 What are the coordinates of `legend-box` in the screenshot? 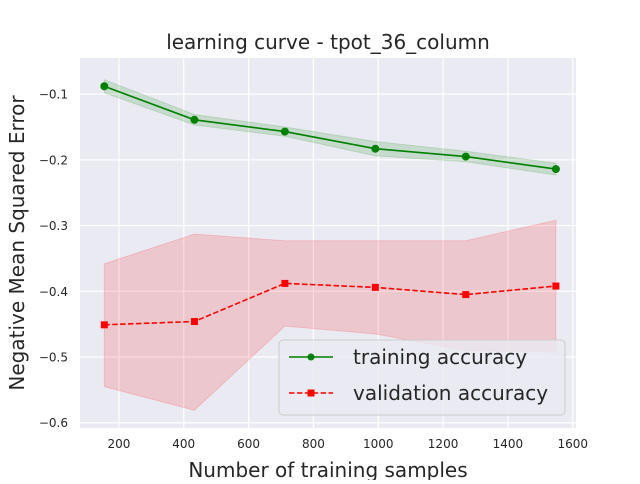 It's located at (422, 377).